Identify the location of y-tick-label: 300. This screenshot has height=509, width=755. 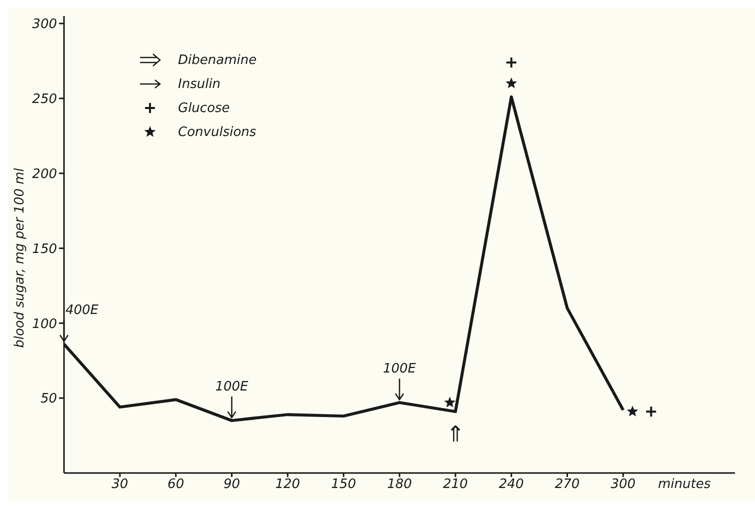
(44, 24).